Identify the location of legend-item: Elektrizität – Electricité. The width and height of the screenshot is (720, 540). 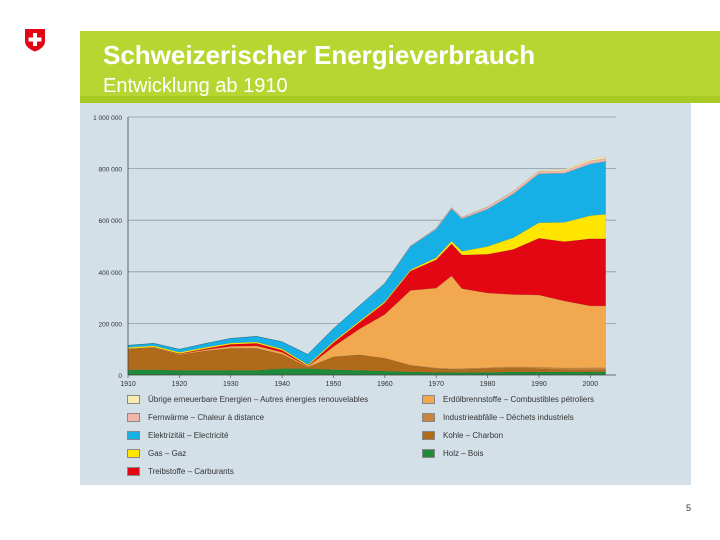
(177, 435).